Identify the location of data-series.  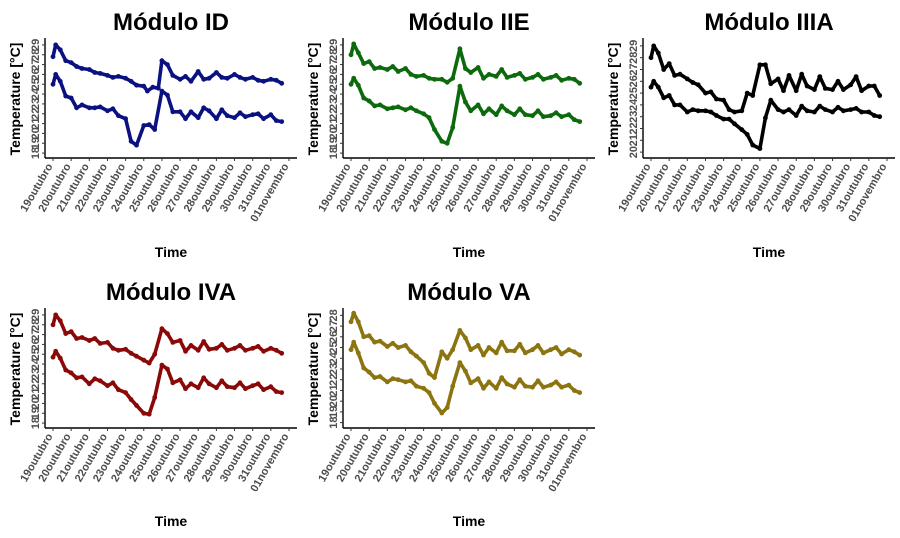
(465, 63).